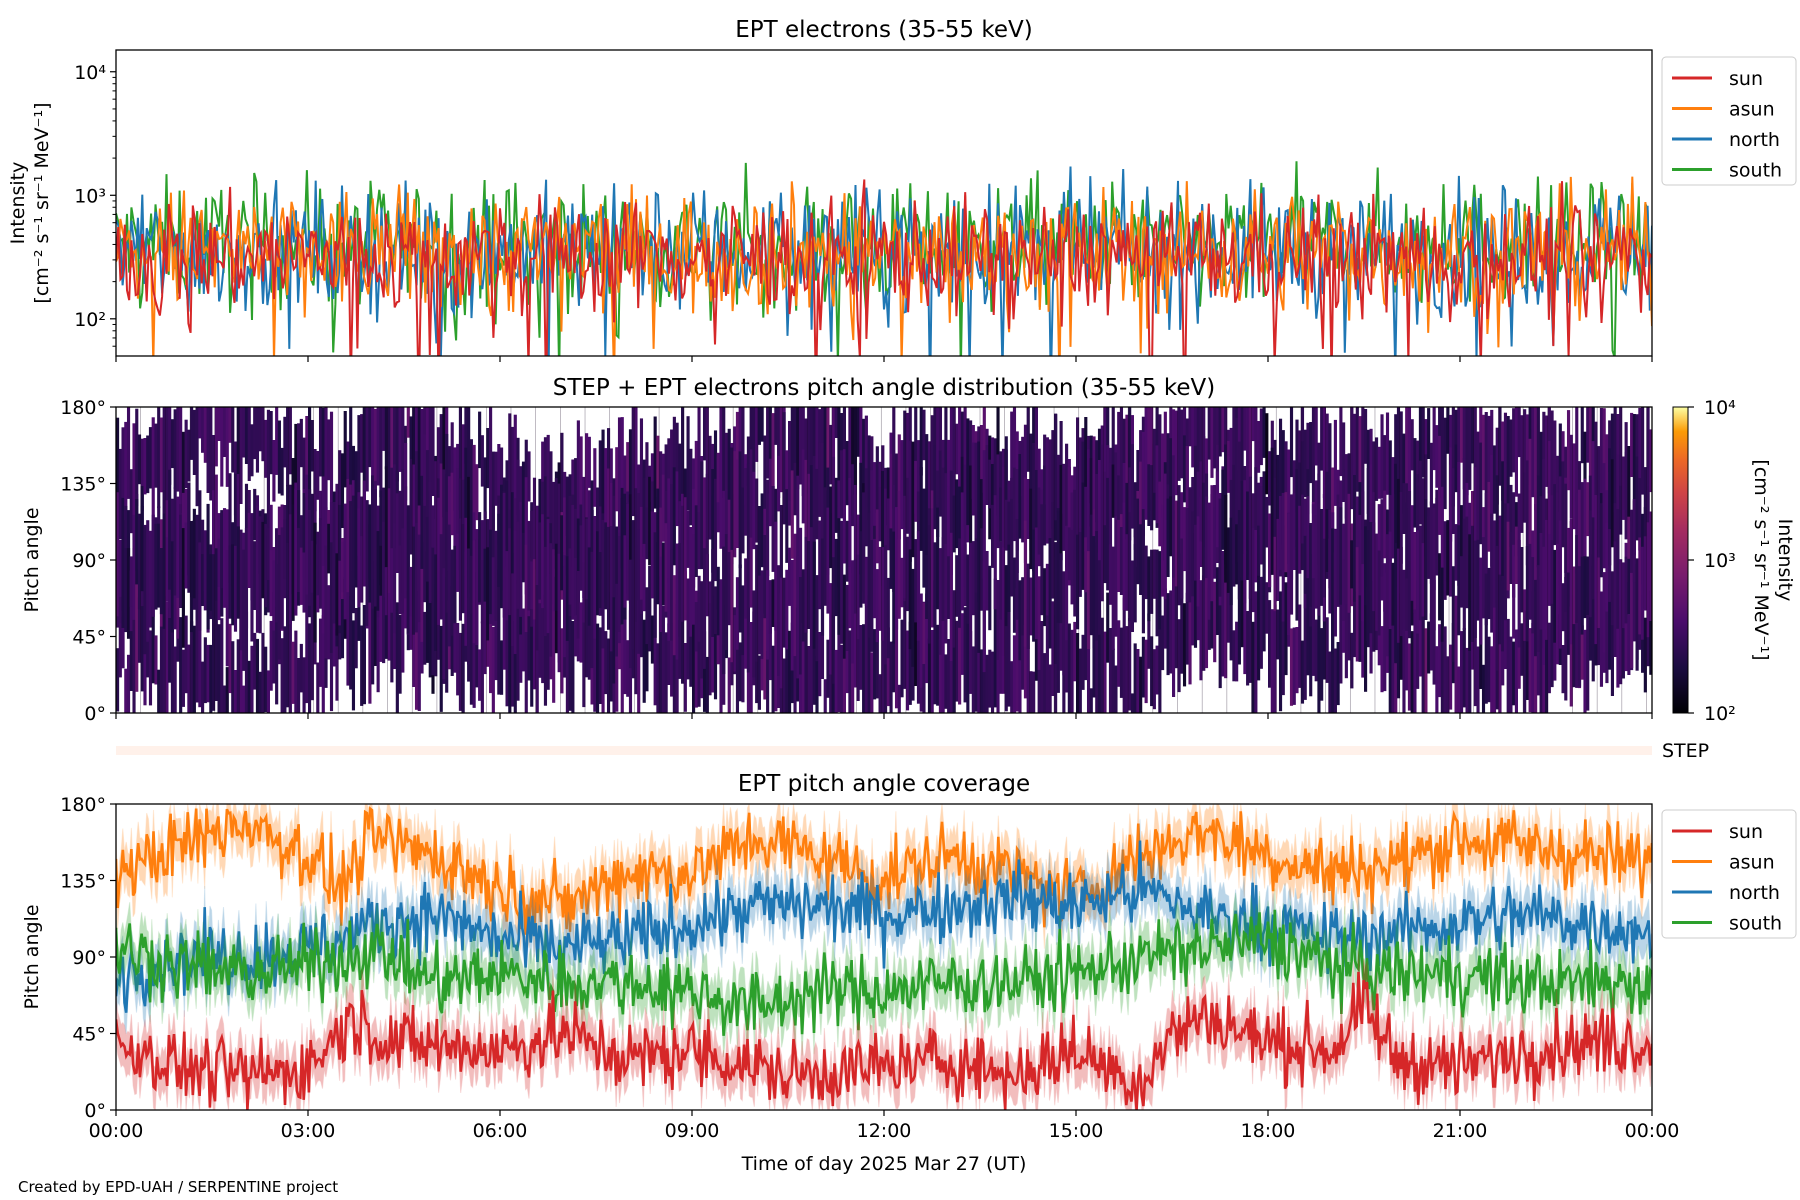  Describe the element at coordinates (32, 559) in the screenshot. I see `pad-ylabel: Pitch angle` at that location.